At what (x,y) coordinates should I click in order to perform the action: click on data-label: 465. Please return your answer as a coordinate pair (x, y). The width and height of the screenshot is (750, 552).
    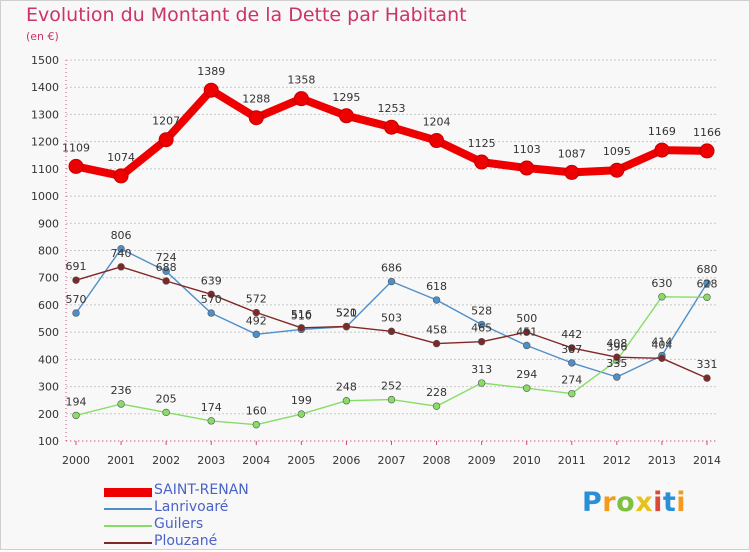
    Looking at the image, I should click on (481, 328).